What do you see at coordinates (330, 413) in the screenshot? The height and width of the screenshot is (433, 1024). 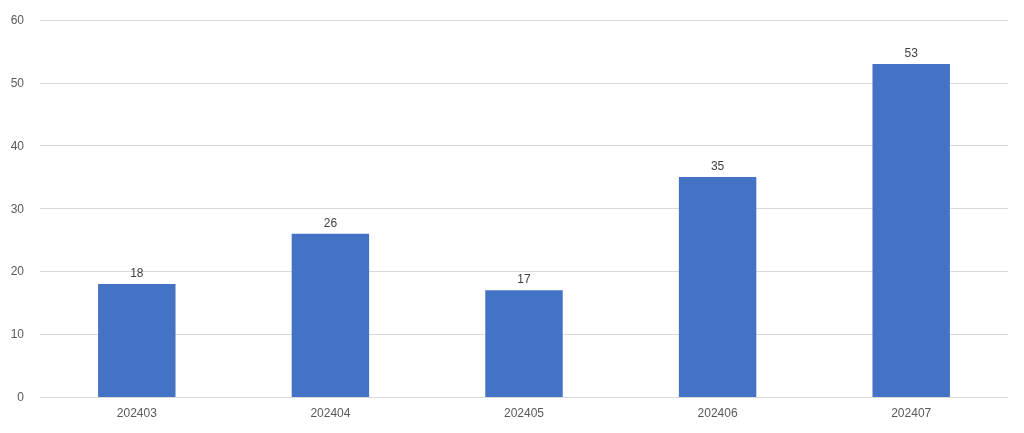 I see `x-tick-label: 202404` at bounding box center [330, 413].